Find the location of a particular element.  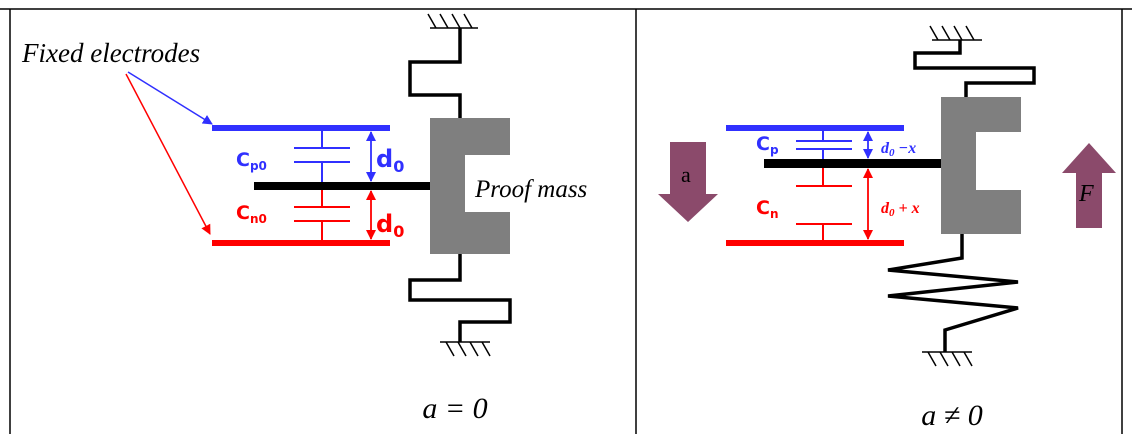

cap-bottom-label-right: Cn is located at coordinates (767, 209).